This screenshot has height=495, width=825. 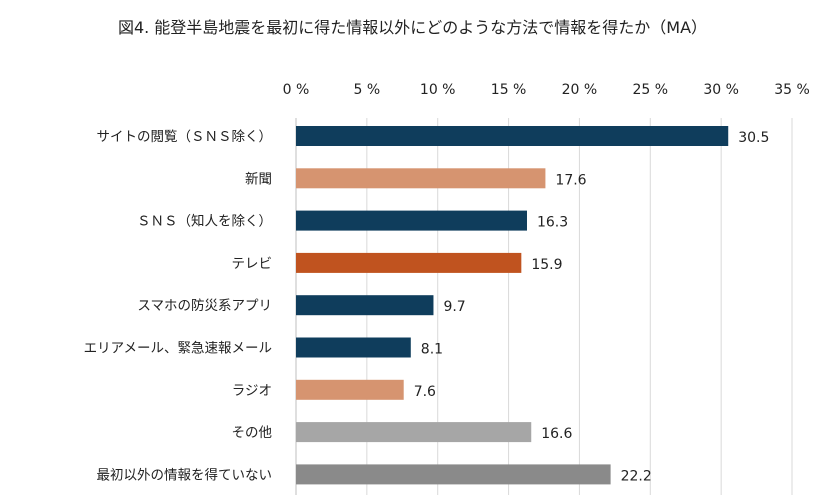 I want to click on data-label: 7.6, so click(x=425, y=392).